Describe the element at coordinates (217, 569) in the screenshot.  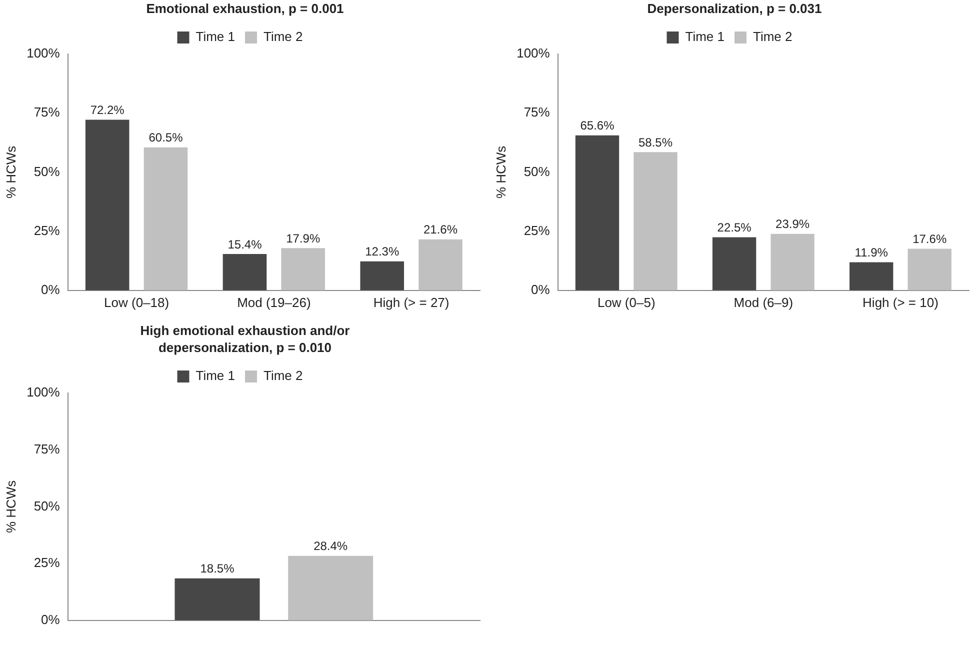
I see `data-label: 18.5%` at that location.